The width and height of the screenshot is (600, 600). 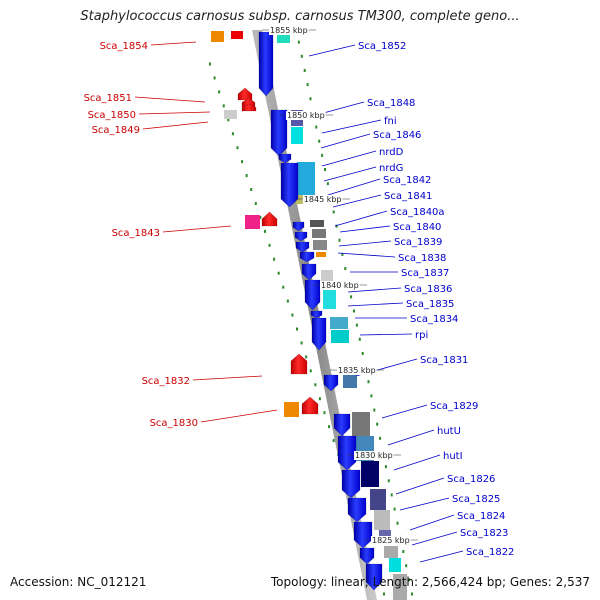 What do you see at coordinates (407, 180) in the screenshot?
I see `gene-label-right: Sca_1842` at bounding box center [407, 180].